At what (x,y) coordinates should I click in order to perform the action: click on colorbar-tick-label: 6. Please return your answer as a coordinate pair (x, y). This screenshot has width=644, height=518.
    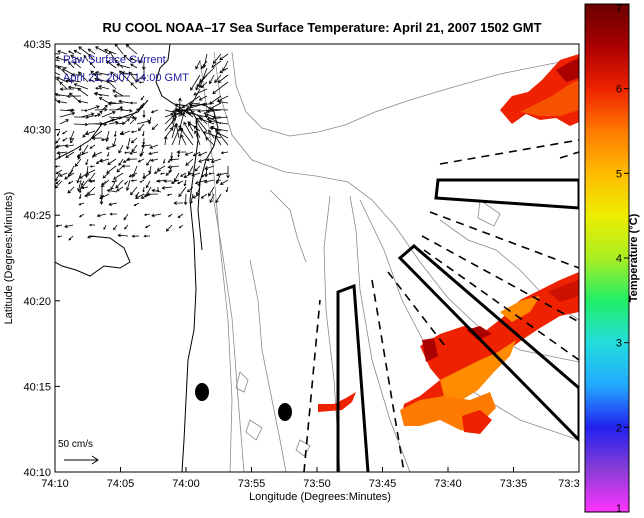
    Looking at the image, I should click on (619, 90).